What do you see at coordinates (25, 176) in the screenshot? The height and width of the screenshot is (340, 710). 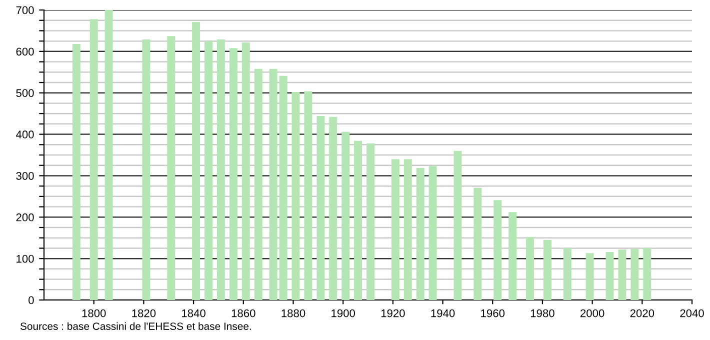 I see `y-tick-label: 300` at bounding box center [25, 176].